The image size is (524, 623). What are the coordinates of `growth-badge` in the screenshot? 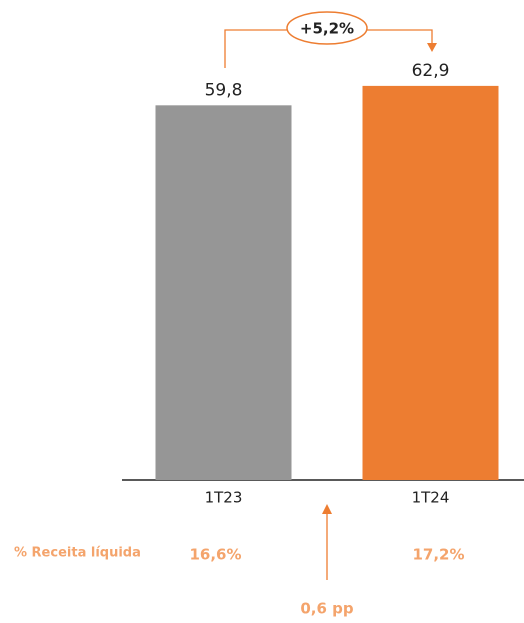 It's located at (327, 28).